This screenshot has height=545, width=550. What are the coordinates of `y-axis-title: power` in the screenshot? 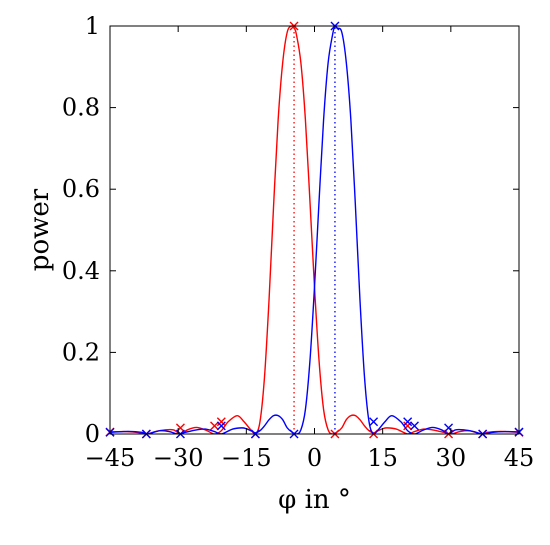 It's located at (40, 229).